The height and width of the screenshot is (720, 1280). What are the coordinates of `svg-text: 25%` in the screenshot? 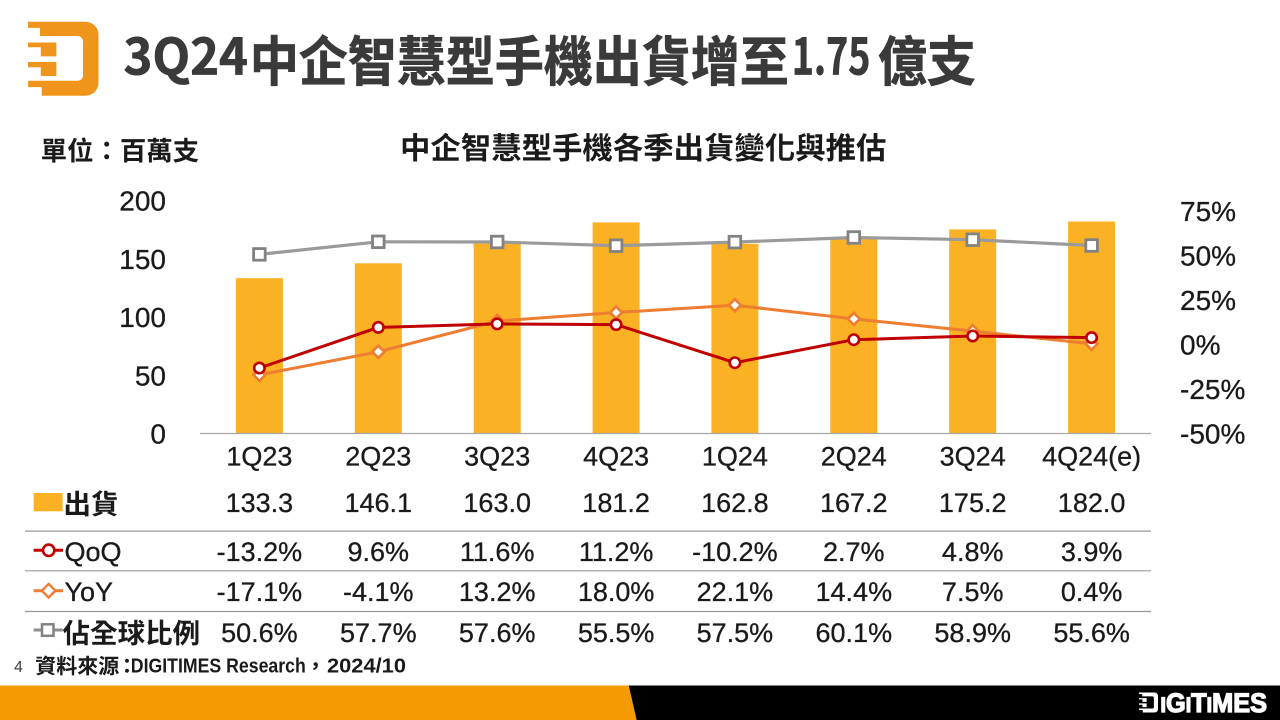 It's located at (1208, 300).